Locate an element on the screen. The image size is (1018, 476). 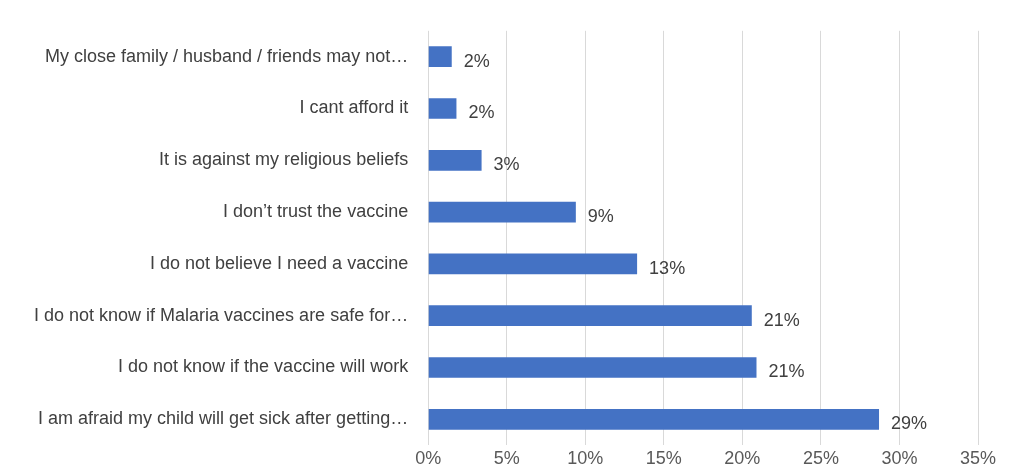
x-tick-label: 15% is located at coordinates (663, 457).